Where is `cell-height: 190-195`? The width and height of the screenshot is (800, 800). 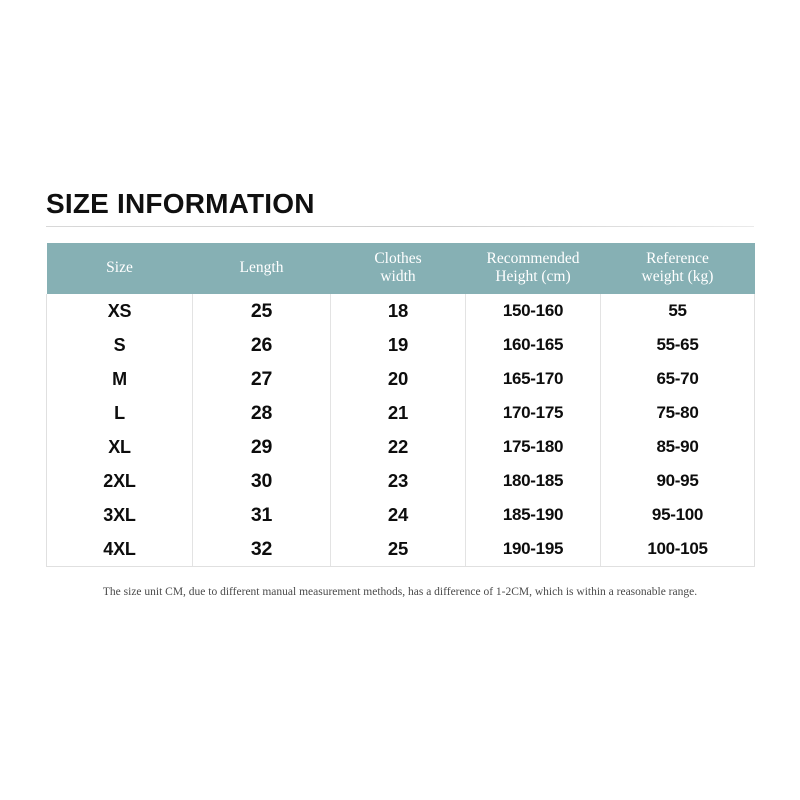
cell-height: 190-195 is located at coordinates (533, 549).